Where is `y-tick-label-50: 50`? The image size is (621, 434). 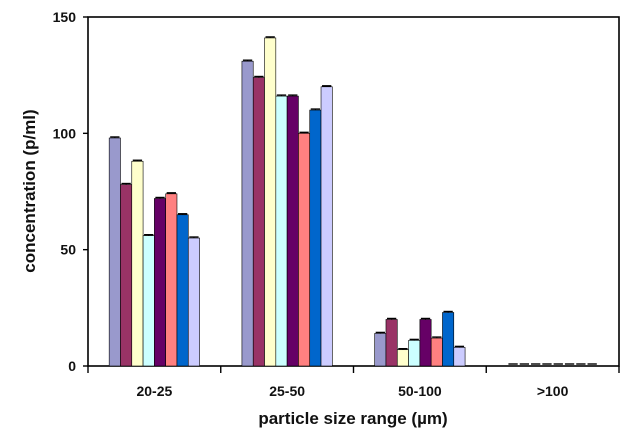
y-tick-label-50: 50 is located at coordinates (68, 250).